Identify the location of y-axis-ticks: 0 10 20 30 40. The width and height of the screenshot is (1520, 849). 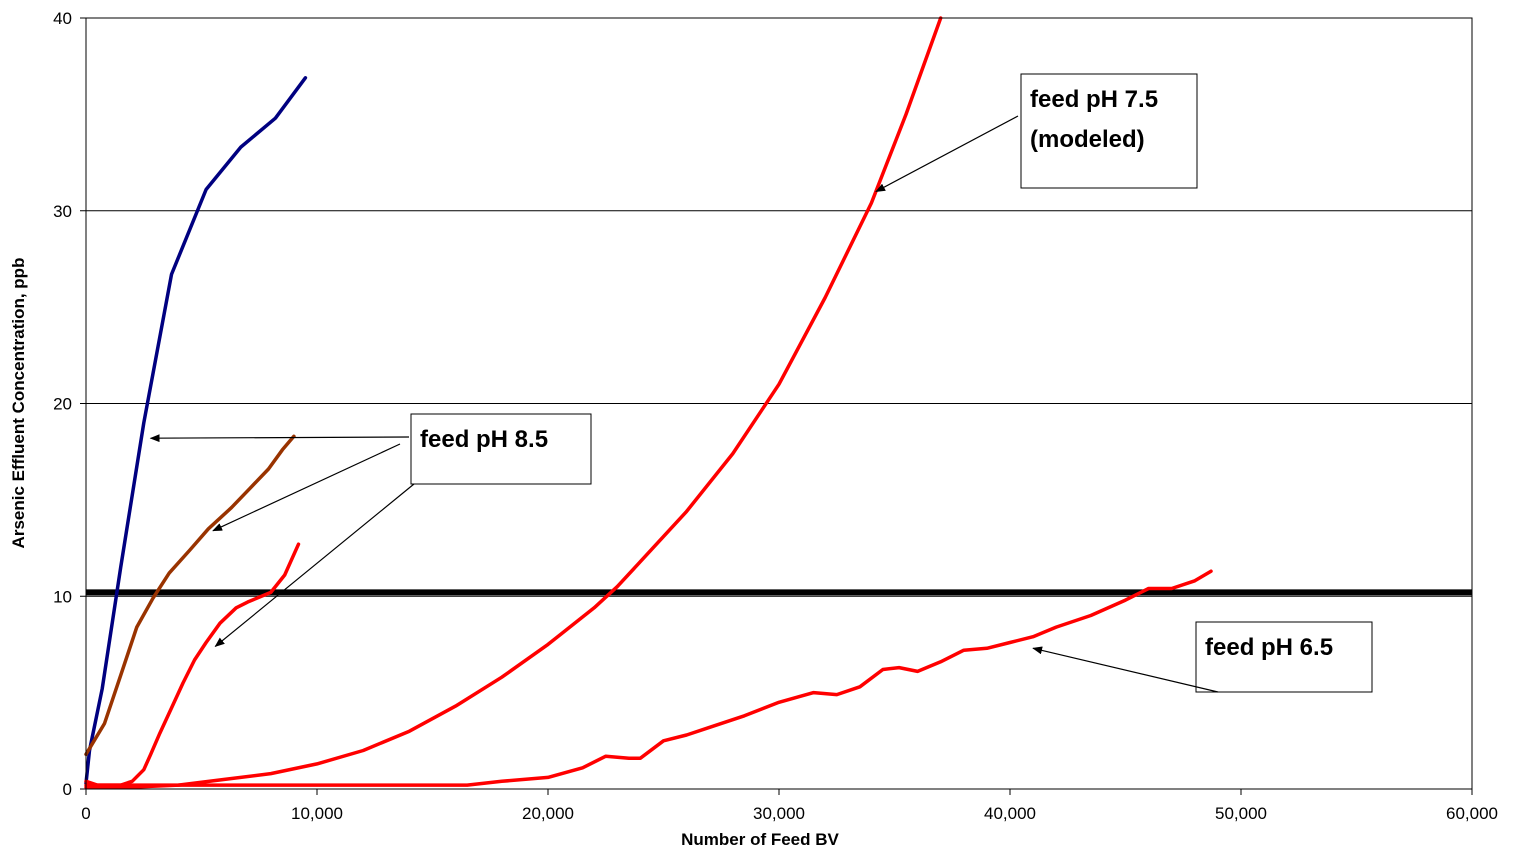
(69, 404).